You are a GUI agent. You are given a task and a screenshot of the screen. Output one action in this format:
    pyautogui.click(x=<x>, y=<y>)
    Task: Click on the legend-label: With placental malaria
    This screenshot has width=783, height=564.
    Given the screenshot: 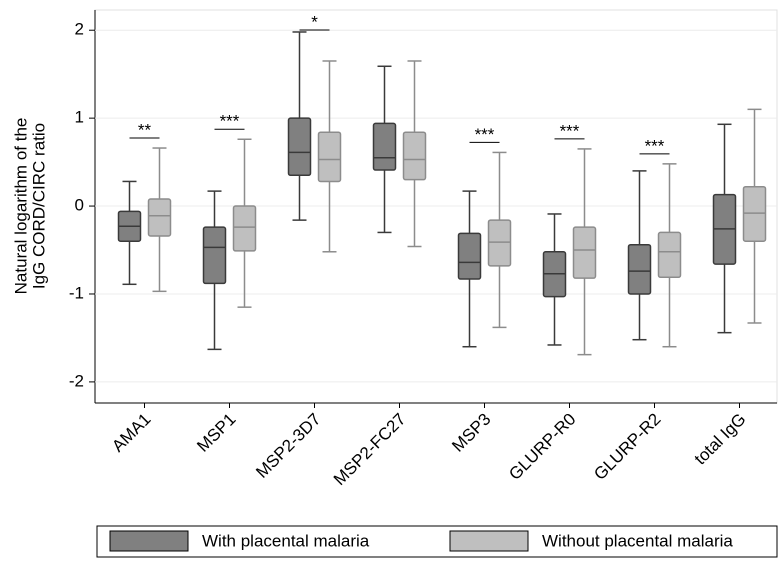 What is the action you would take?
    pyautogui.click(x=286, y=540)
    